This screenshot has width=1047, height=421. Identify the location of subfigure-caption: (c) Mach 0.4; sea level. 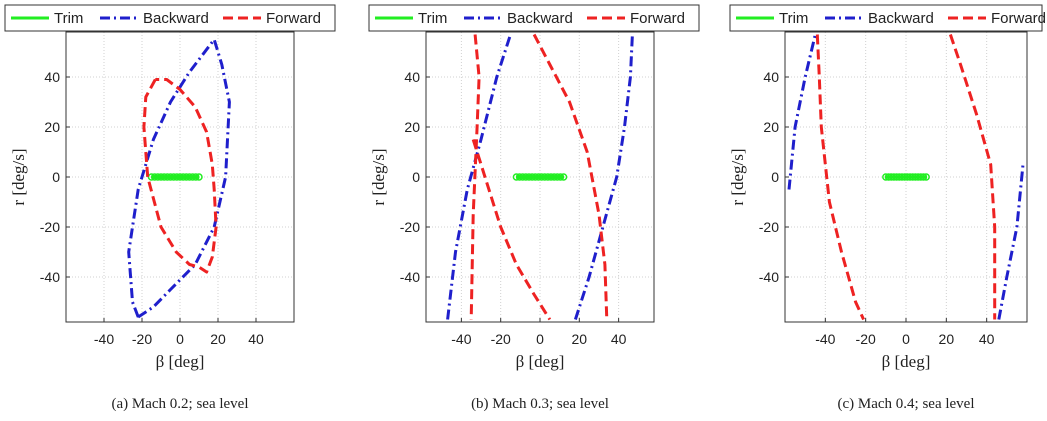
(905, 404).